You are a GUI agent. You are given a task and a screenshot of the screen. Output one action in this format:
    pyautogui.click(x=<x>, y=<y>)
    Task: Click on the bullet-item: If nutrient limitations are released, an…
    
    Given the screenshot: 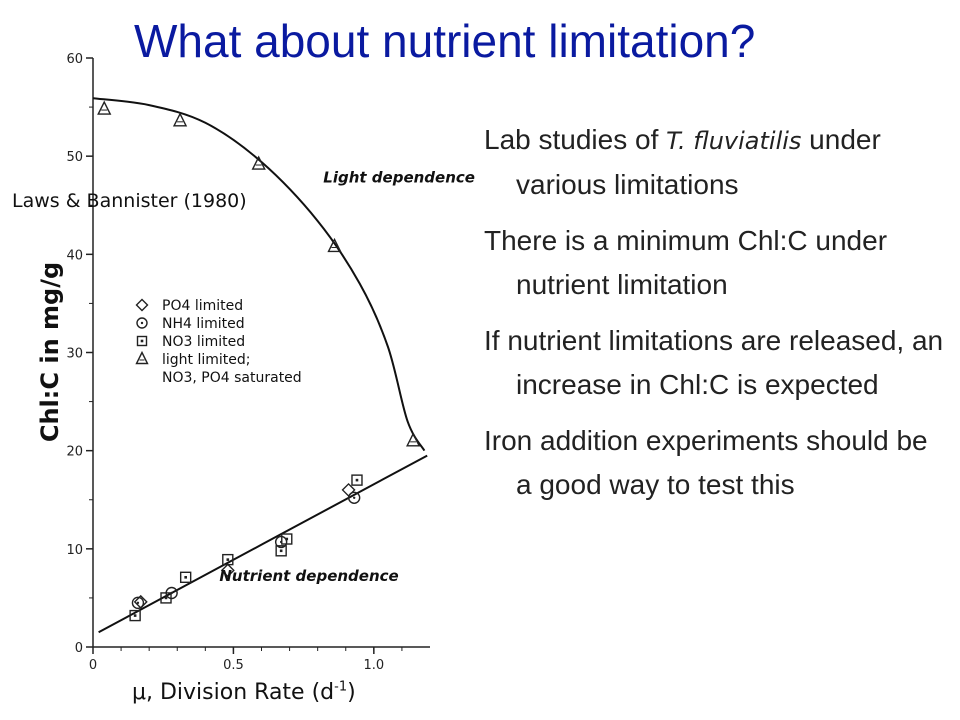 What is the action you would take?
    pyautogui.click(x=714, y=363)
    